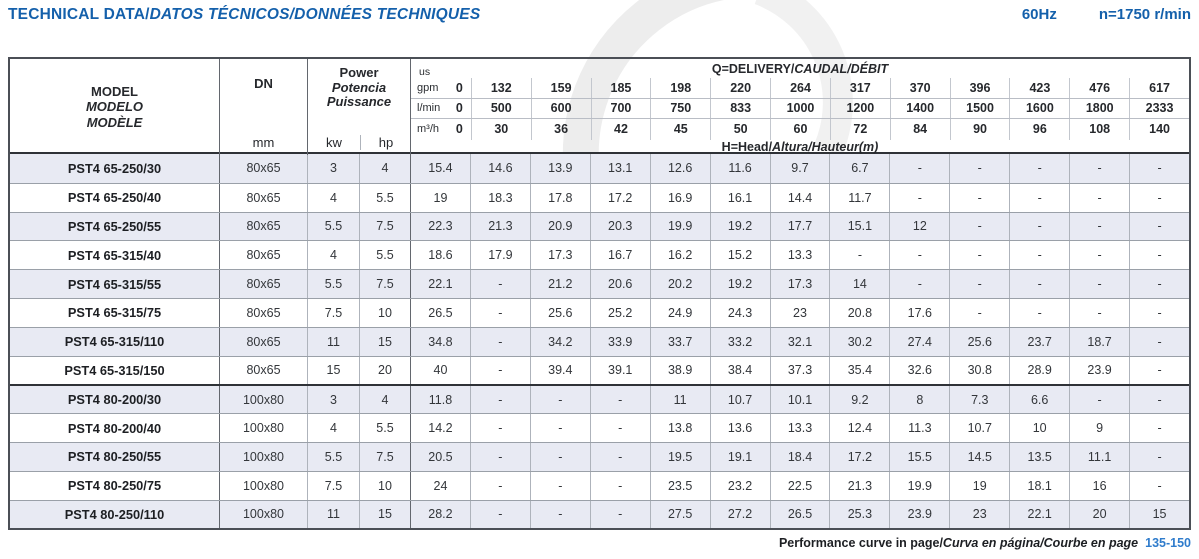 Image resolution: width=1199 pixels, height=559 pixels. Describe the element at coordinates (263, 107) in the screenshot. I see `header-dn: DN mm` at that location.